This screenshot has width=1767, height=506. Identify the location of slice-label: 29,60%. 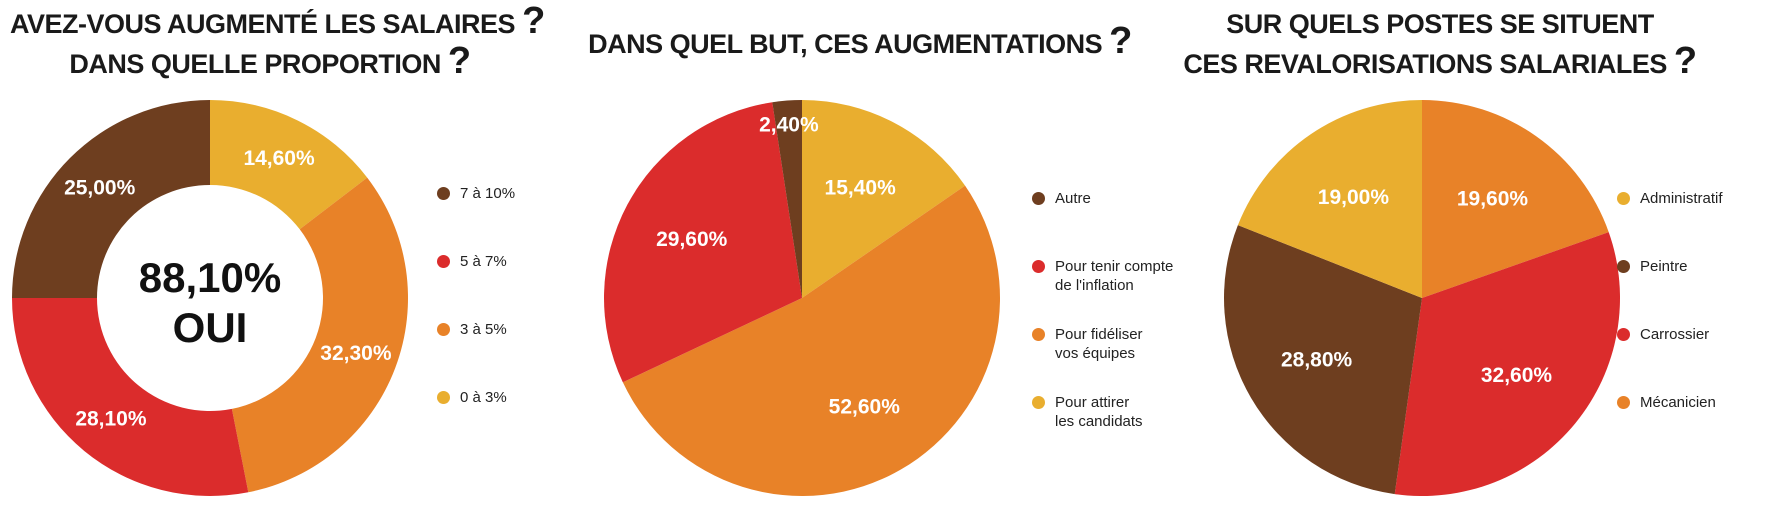
(692, 239).